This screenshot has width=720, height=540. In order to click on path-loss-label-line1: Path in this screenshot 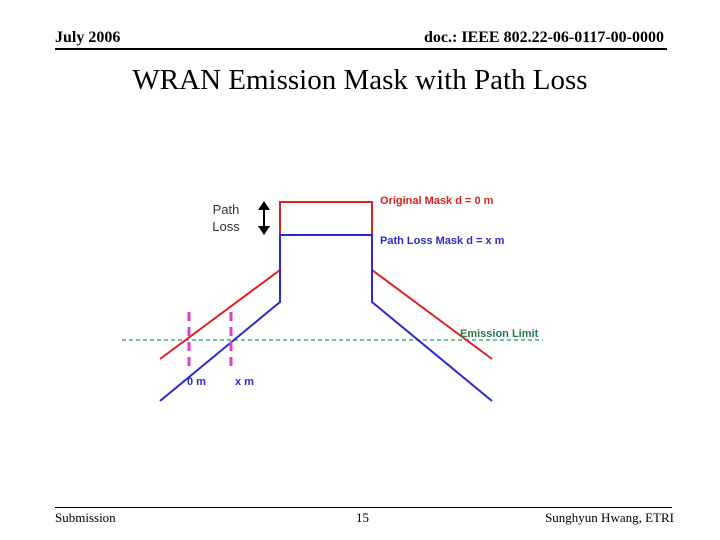, I will do `click(226, 209)`.